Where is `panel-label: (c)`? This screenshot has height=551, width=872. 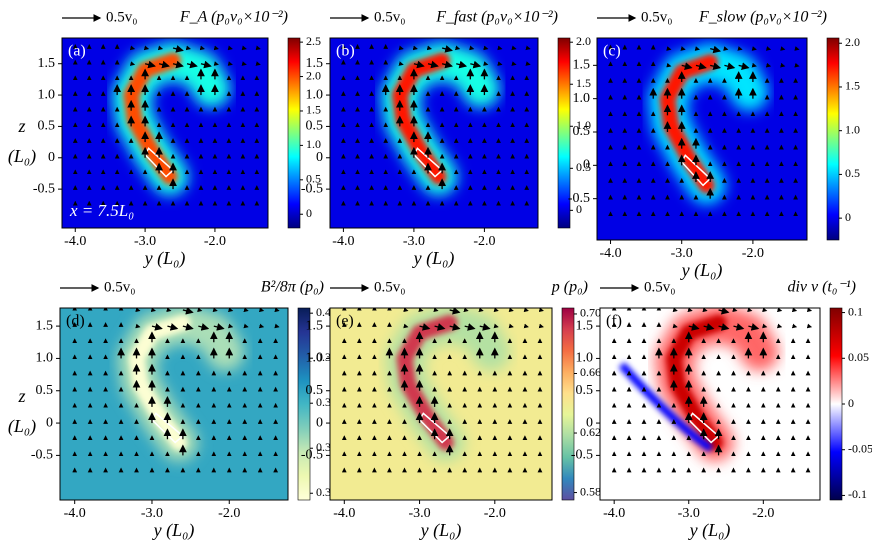
panel-label: (c) is located at coordinates (612, 51).